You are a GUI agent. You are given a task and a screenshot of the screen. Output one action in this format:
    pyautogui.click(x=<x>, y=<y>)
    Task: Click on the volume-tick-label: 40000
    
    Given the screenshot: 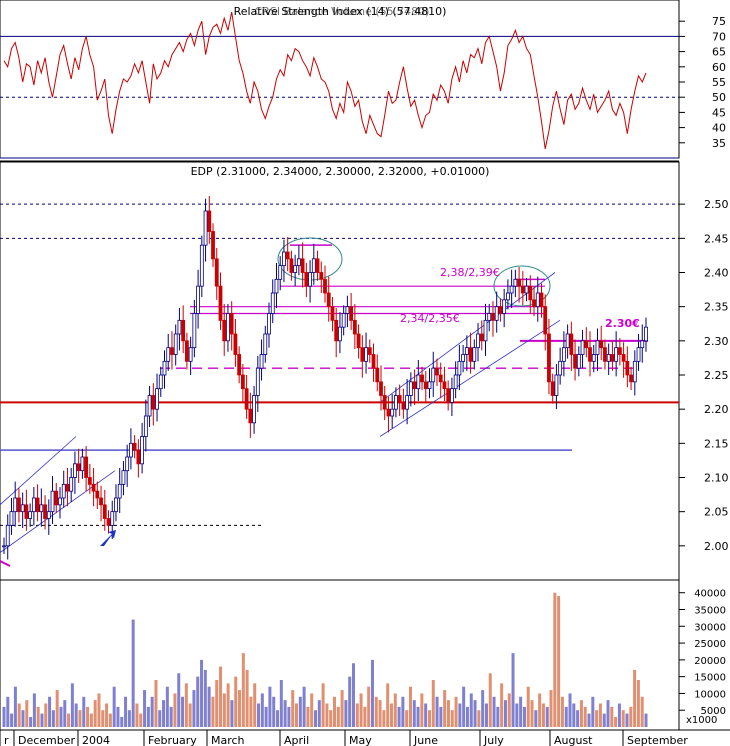 What is the action you would take?
    pyautogui.click(x=710, y=594)
    